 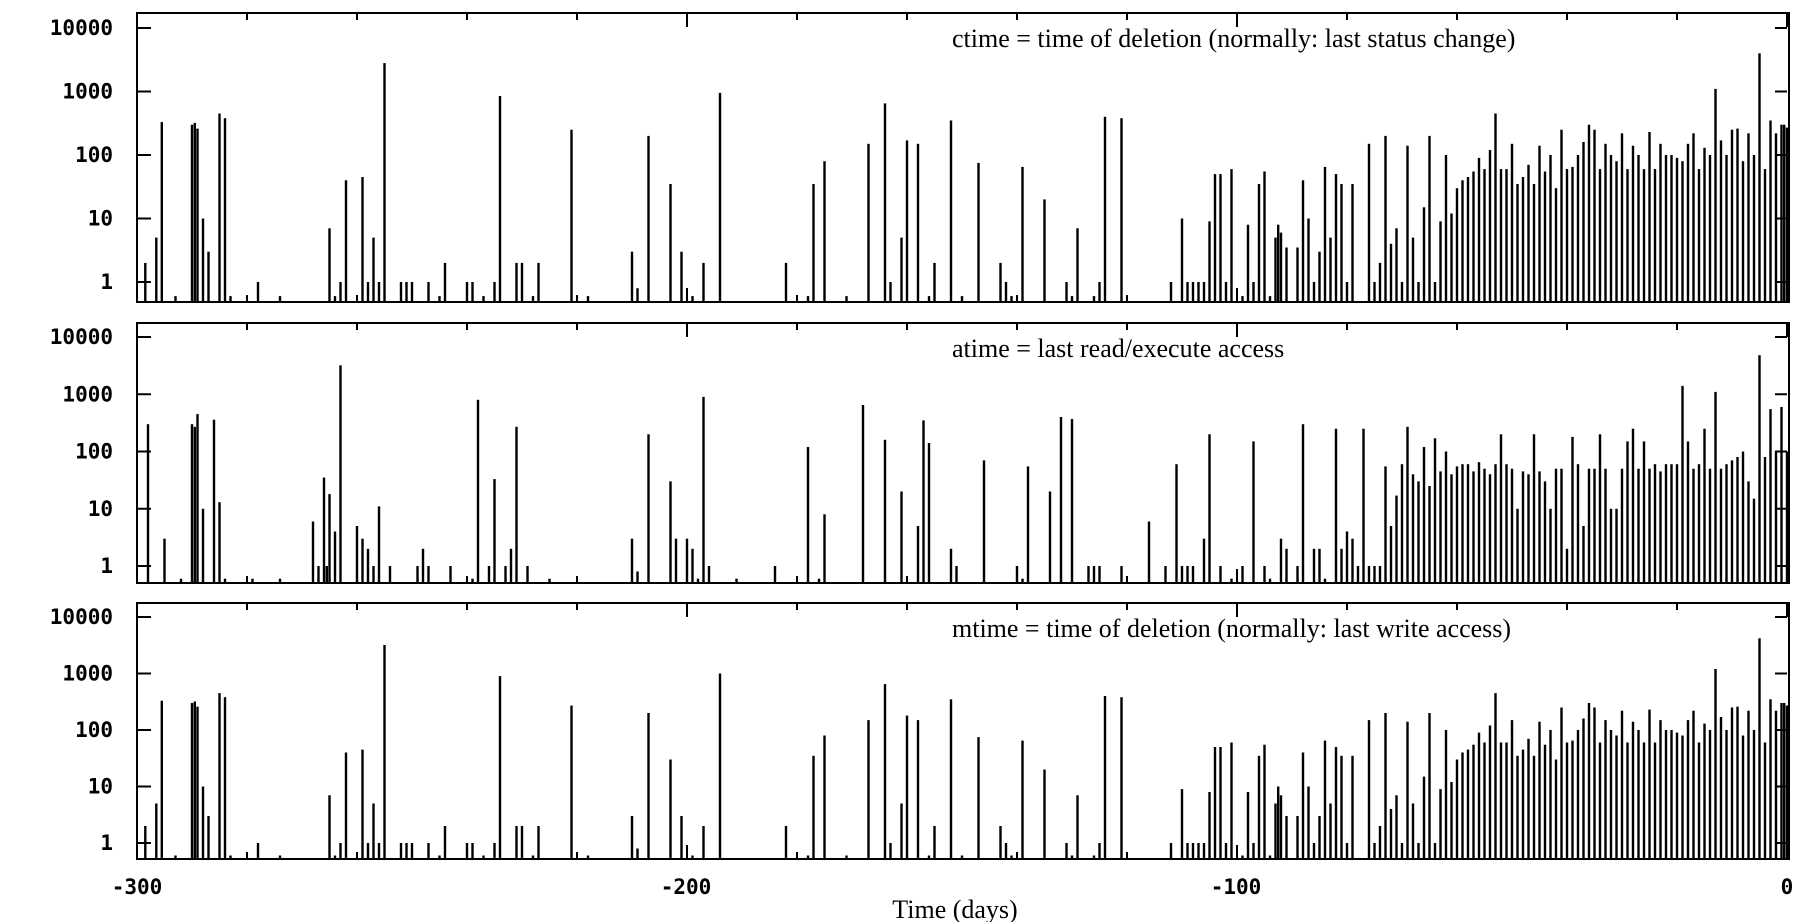 What do you see at coordinates (953, 887) in the screenshot?
I see `x-tick-labels: -300 -200 -100 0` at bounding box center [953, 887].